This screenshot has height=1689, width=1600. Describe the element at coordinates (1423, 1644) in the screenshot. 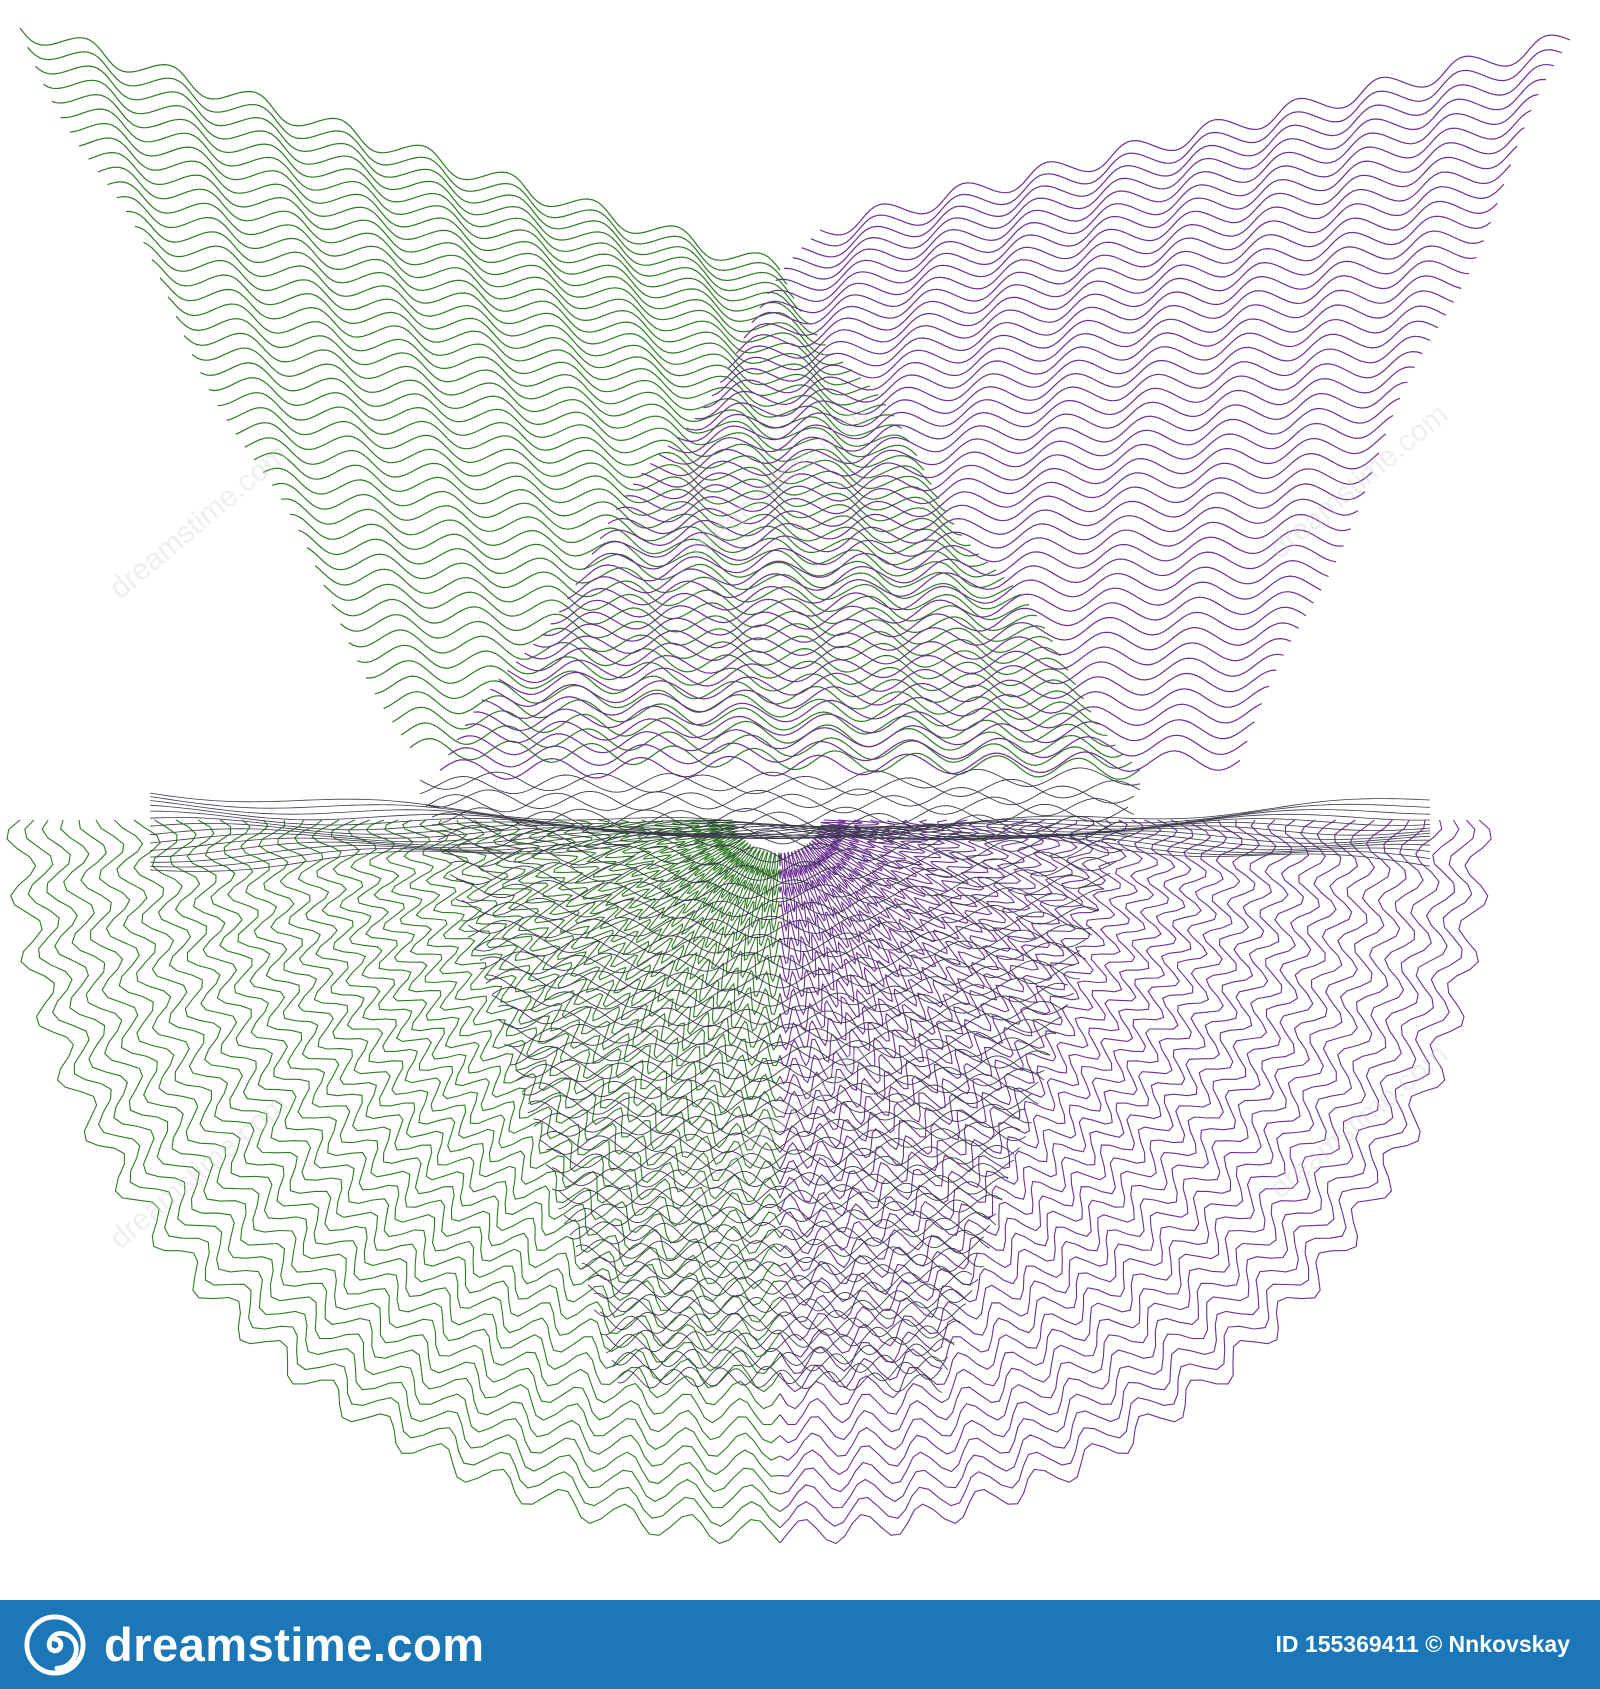

I see `image-credit: ID 155369411 © Nnkovskay` at that location.